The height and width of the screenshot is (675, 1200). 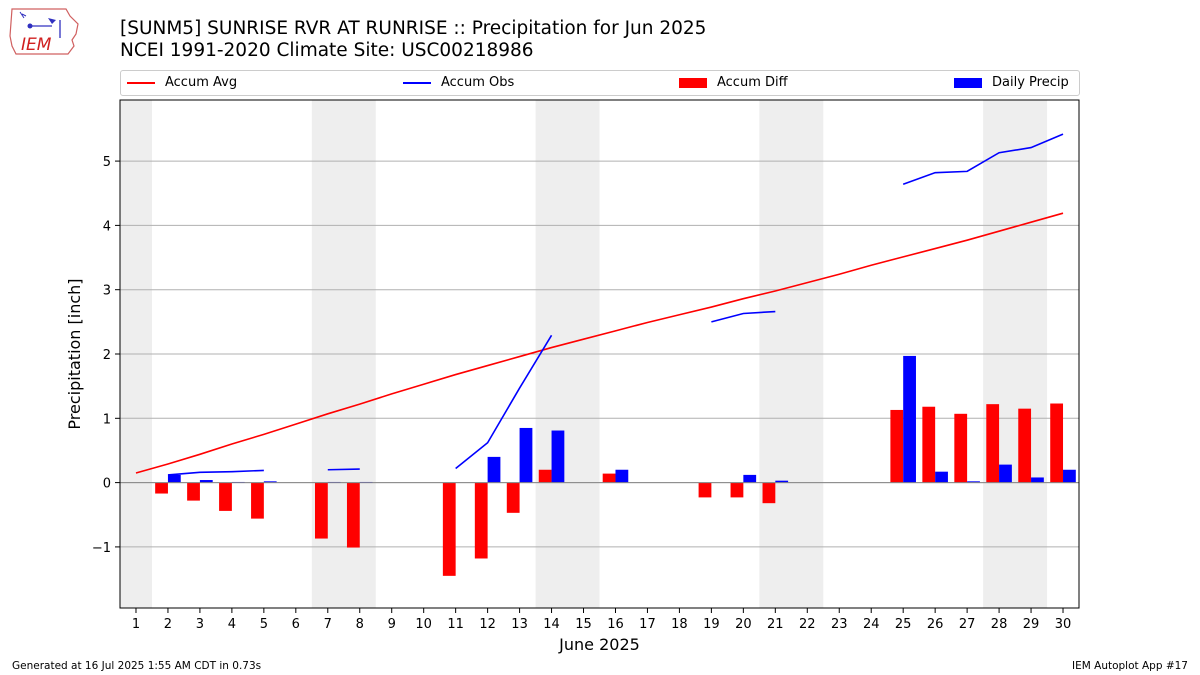 What do you see at coordinates (36, 45) in the screenshot?
I see `logo-text: IEM` at bounding box center [36, 45].